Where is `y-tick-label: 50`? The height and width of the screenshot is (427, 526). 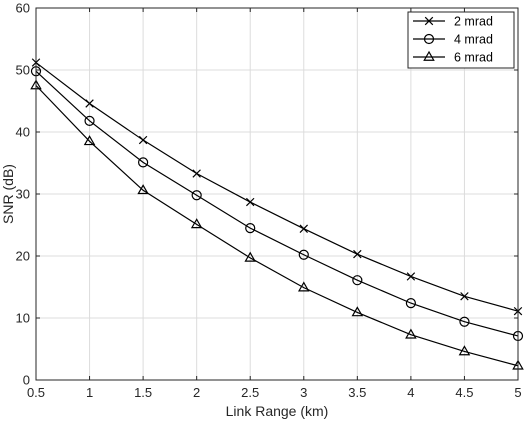 y-tick-label: 50 is located at coordinates (23, 70).